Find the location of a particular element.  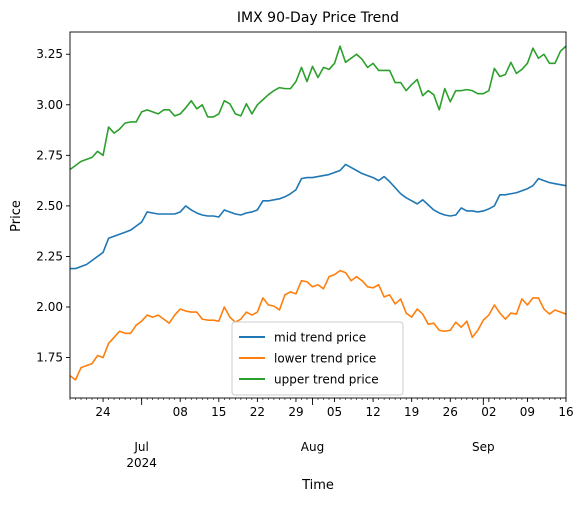

x-tick-label: 12 is located at coordinates (372, 412).